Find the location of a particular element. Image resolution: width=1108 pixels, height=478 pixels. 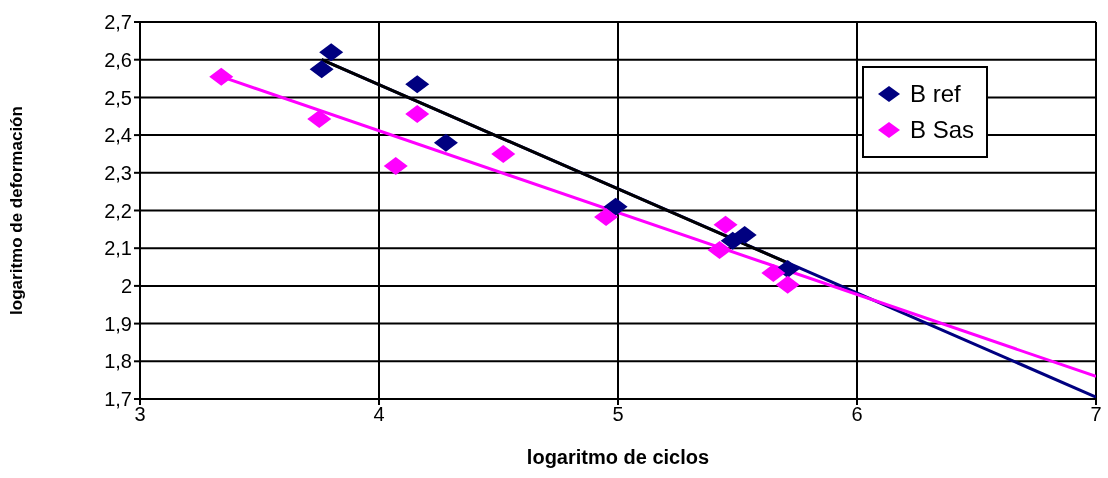

x-axis-title: logaritmo de ciclos is located at coordinates (618, 457).